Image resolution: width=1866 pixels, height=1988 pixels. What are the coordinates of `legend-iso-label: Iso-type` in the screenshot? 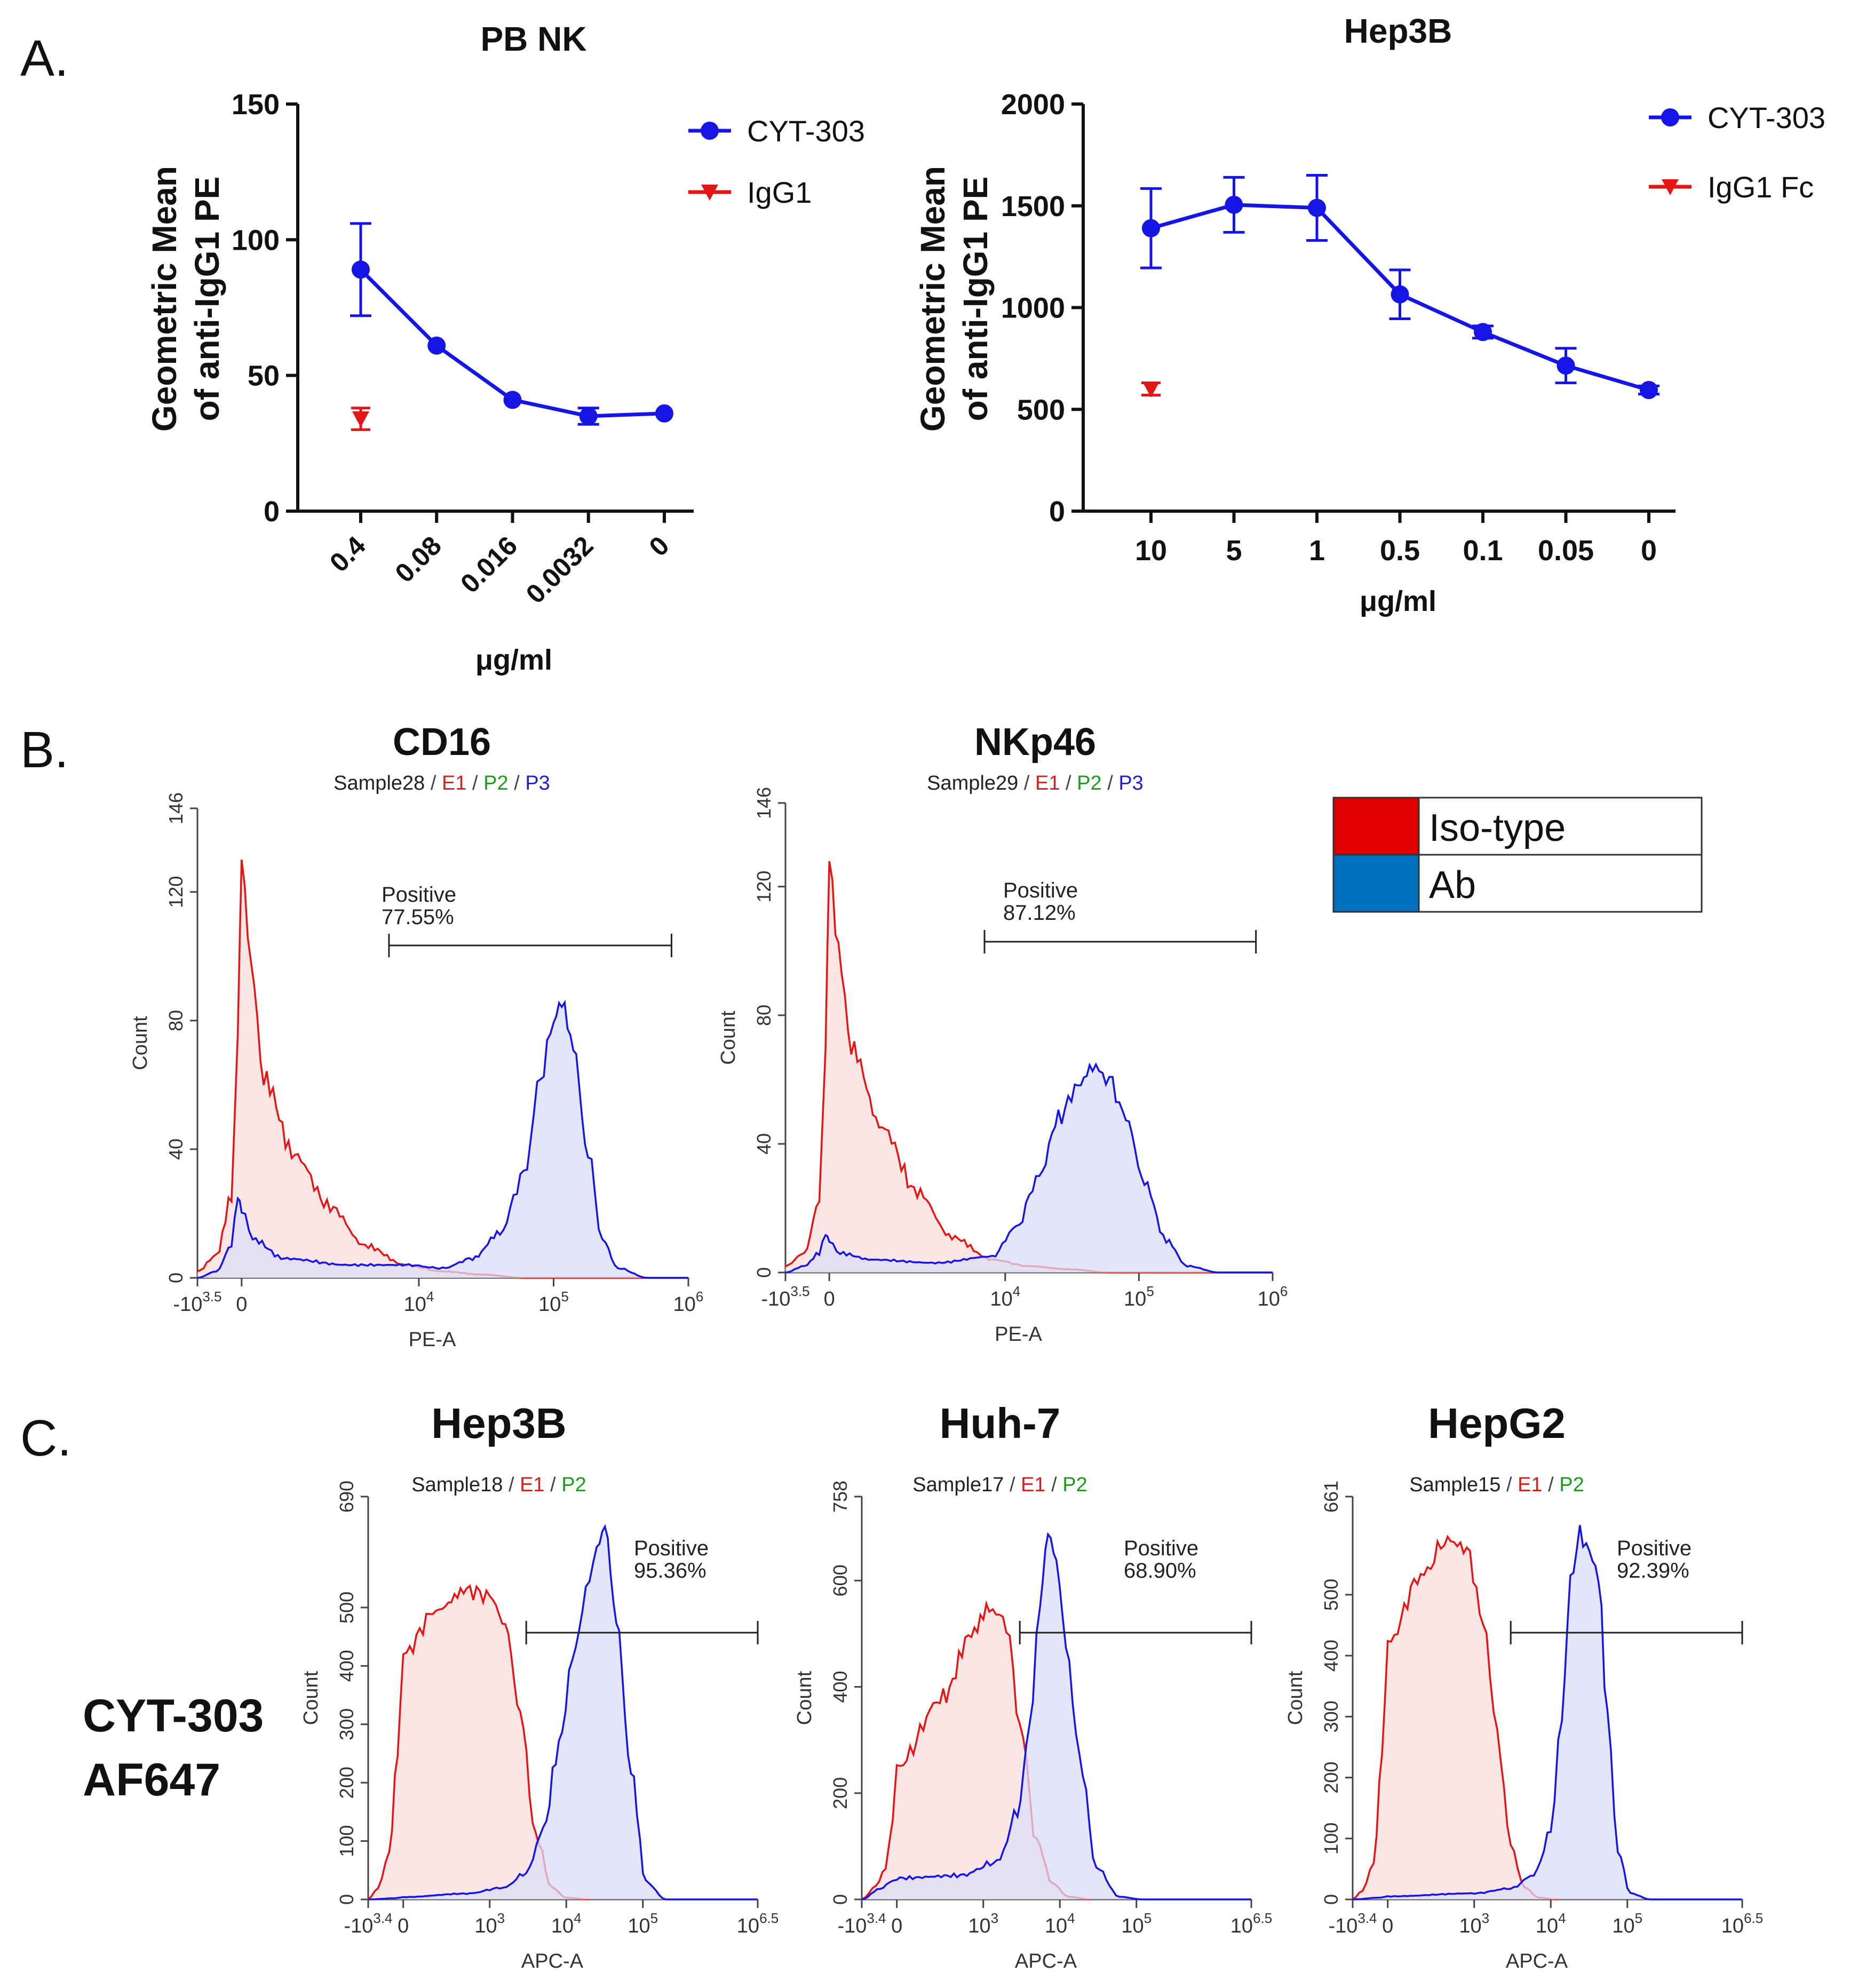 It's located at (1497, 828).